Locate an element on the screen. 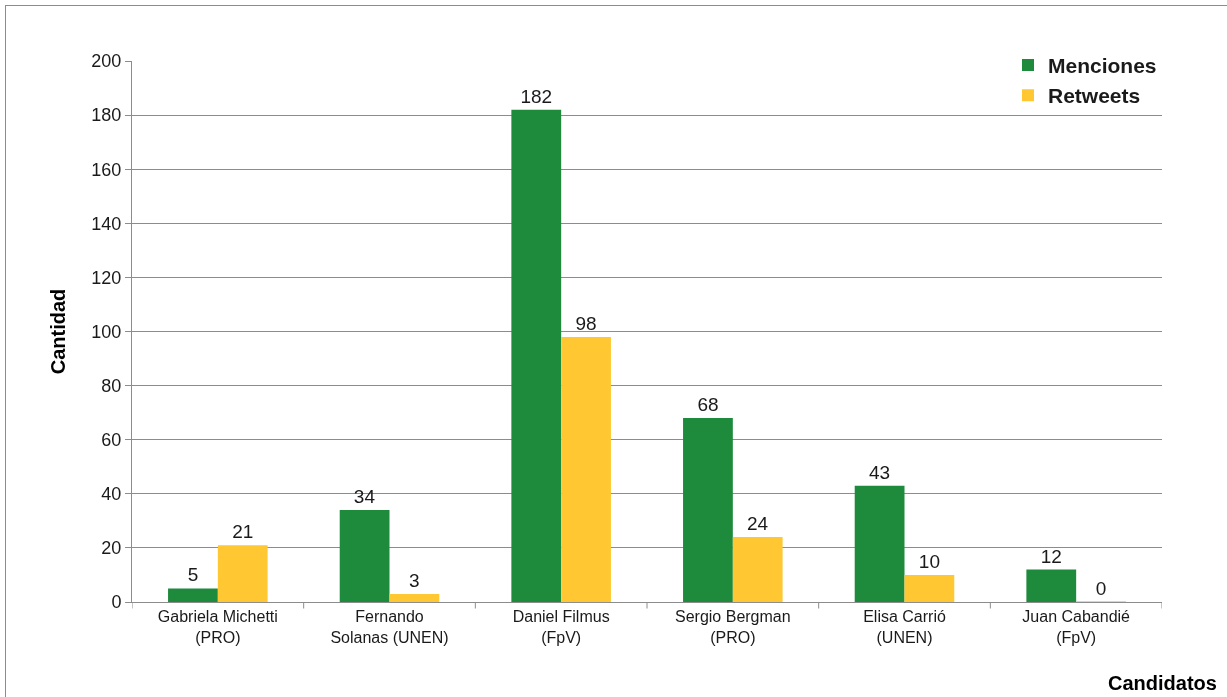 This screenshot has width=1227, height=697. x-tick-label: Sergio Bergman (PRO) is located at coordinates (733, 627).